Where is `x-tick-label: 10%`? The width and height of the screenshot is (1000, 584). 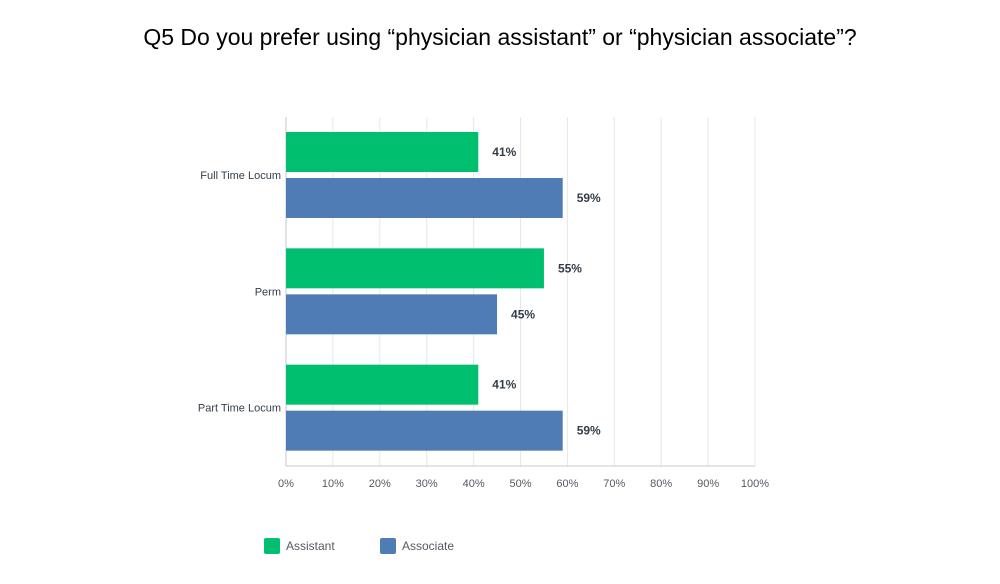
x-tick-label: 10% is located at coordinates (333, 484).